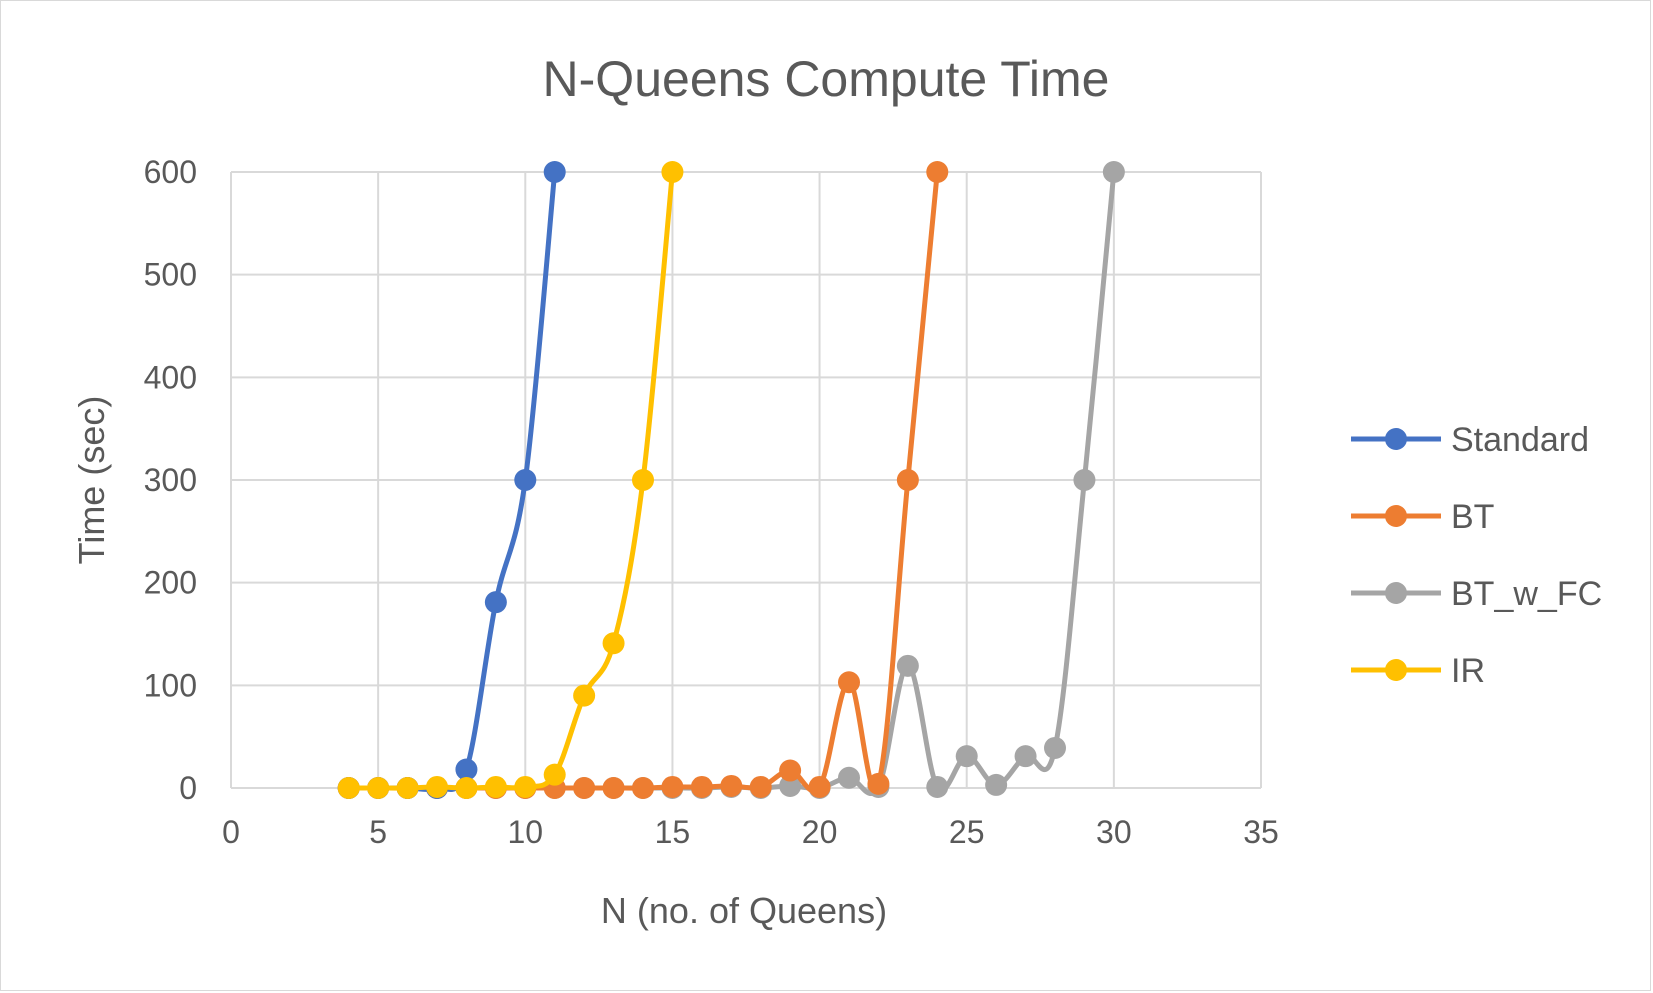 The image size is (1653, 993). I want to click on chart-title: N-Queens Compute Time, so click(826, 79).